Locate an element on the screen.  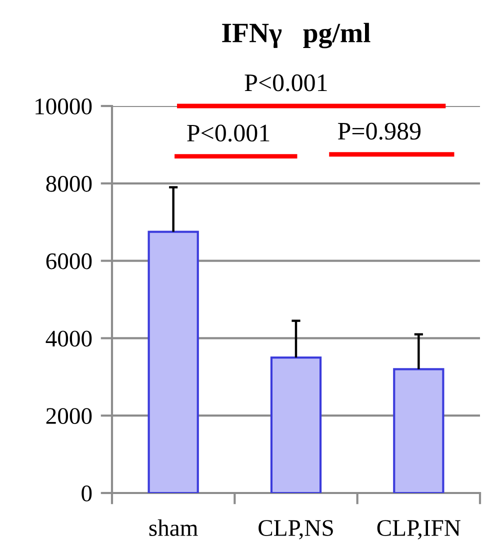
y-tick-label: 8000 is located at coordinates (69, 184).